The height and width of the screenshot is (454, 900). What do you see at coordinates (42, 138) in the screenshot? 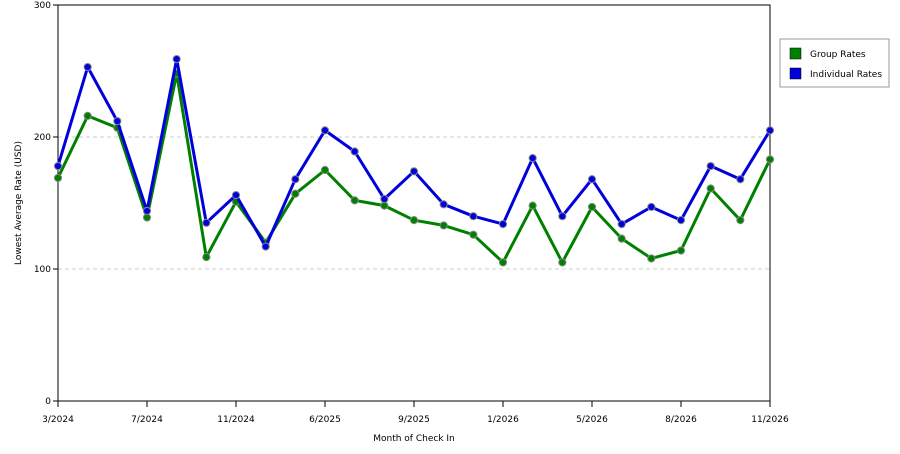
I see `y-tick-label: 200` at bounding box center [42, 138].